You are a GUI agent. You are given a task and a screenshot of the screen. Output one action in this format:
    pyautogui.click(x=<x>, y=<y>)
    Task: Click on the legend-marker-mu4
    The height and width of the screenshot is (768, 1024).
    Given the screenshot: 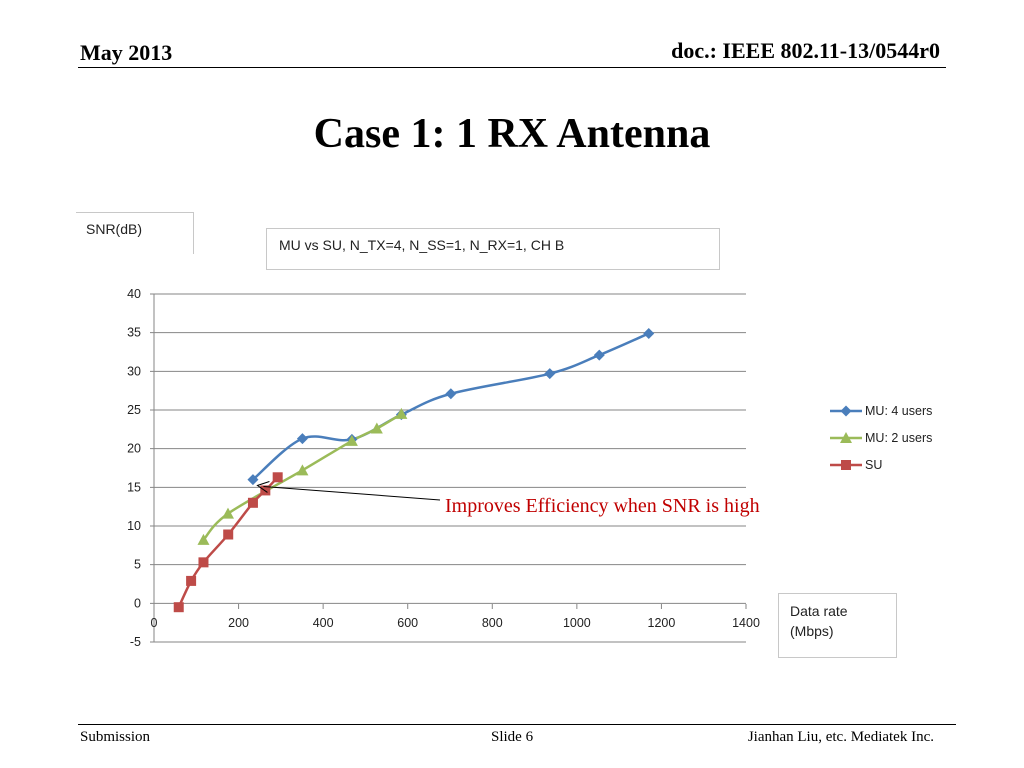 What is the action you would take?
    pyautogui.click(x=846, y=411)
    